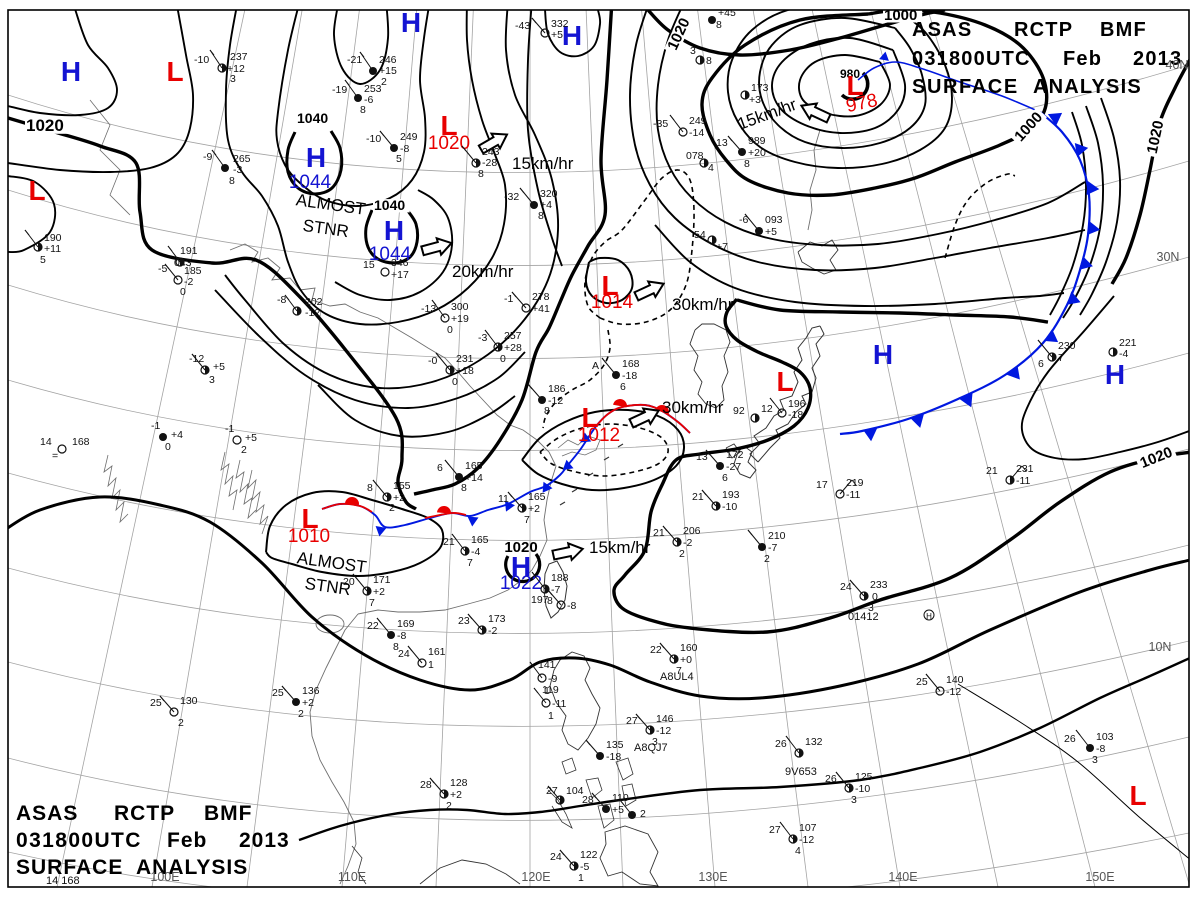 The height and width of the screenshot is (905, 1200). Describe the element at coordinates (242, 159) in the screenshot. I see `svg-text: 265` at that location.